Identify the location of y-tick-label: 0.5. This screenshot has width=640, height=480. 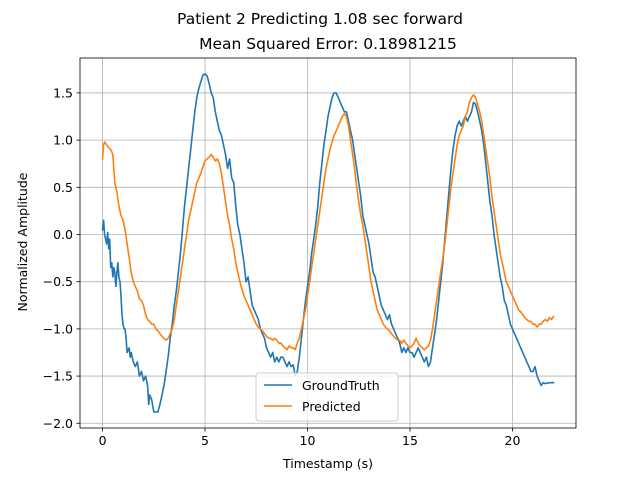
(63, 187).